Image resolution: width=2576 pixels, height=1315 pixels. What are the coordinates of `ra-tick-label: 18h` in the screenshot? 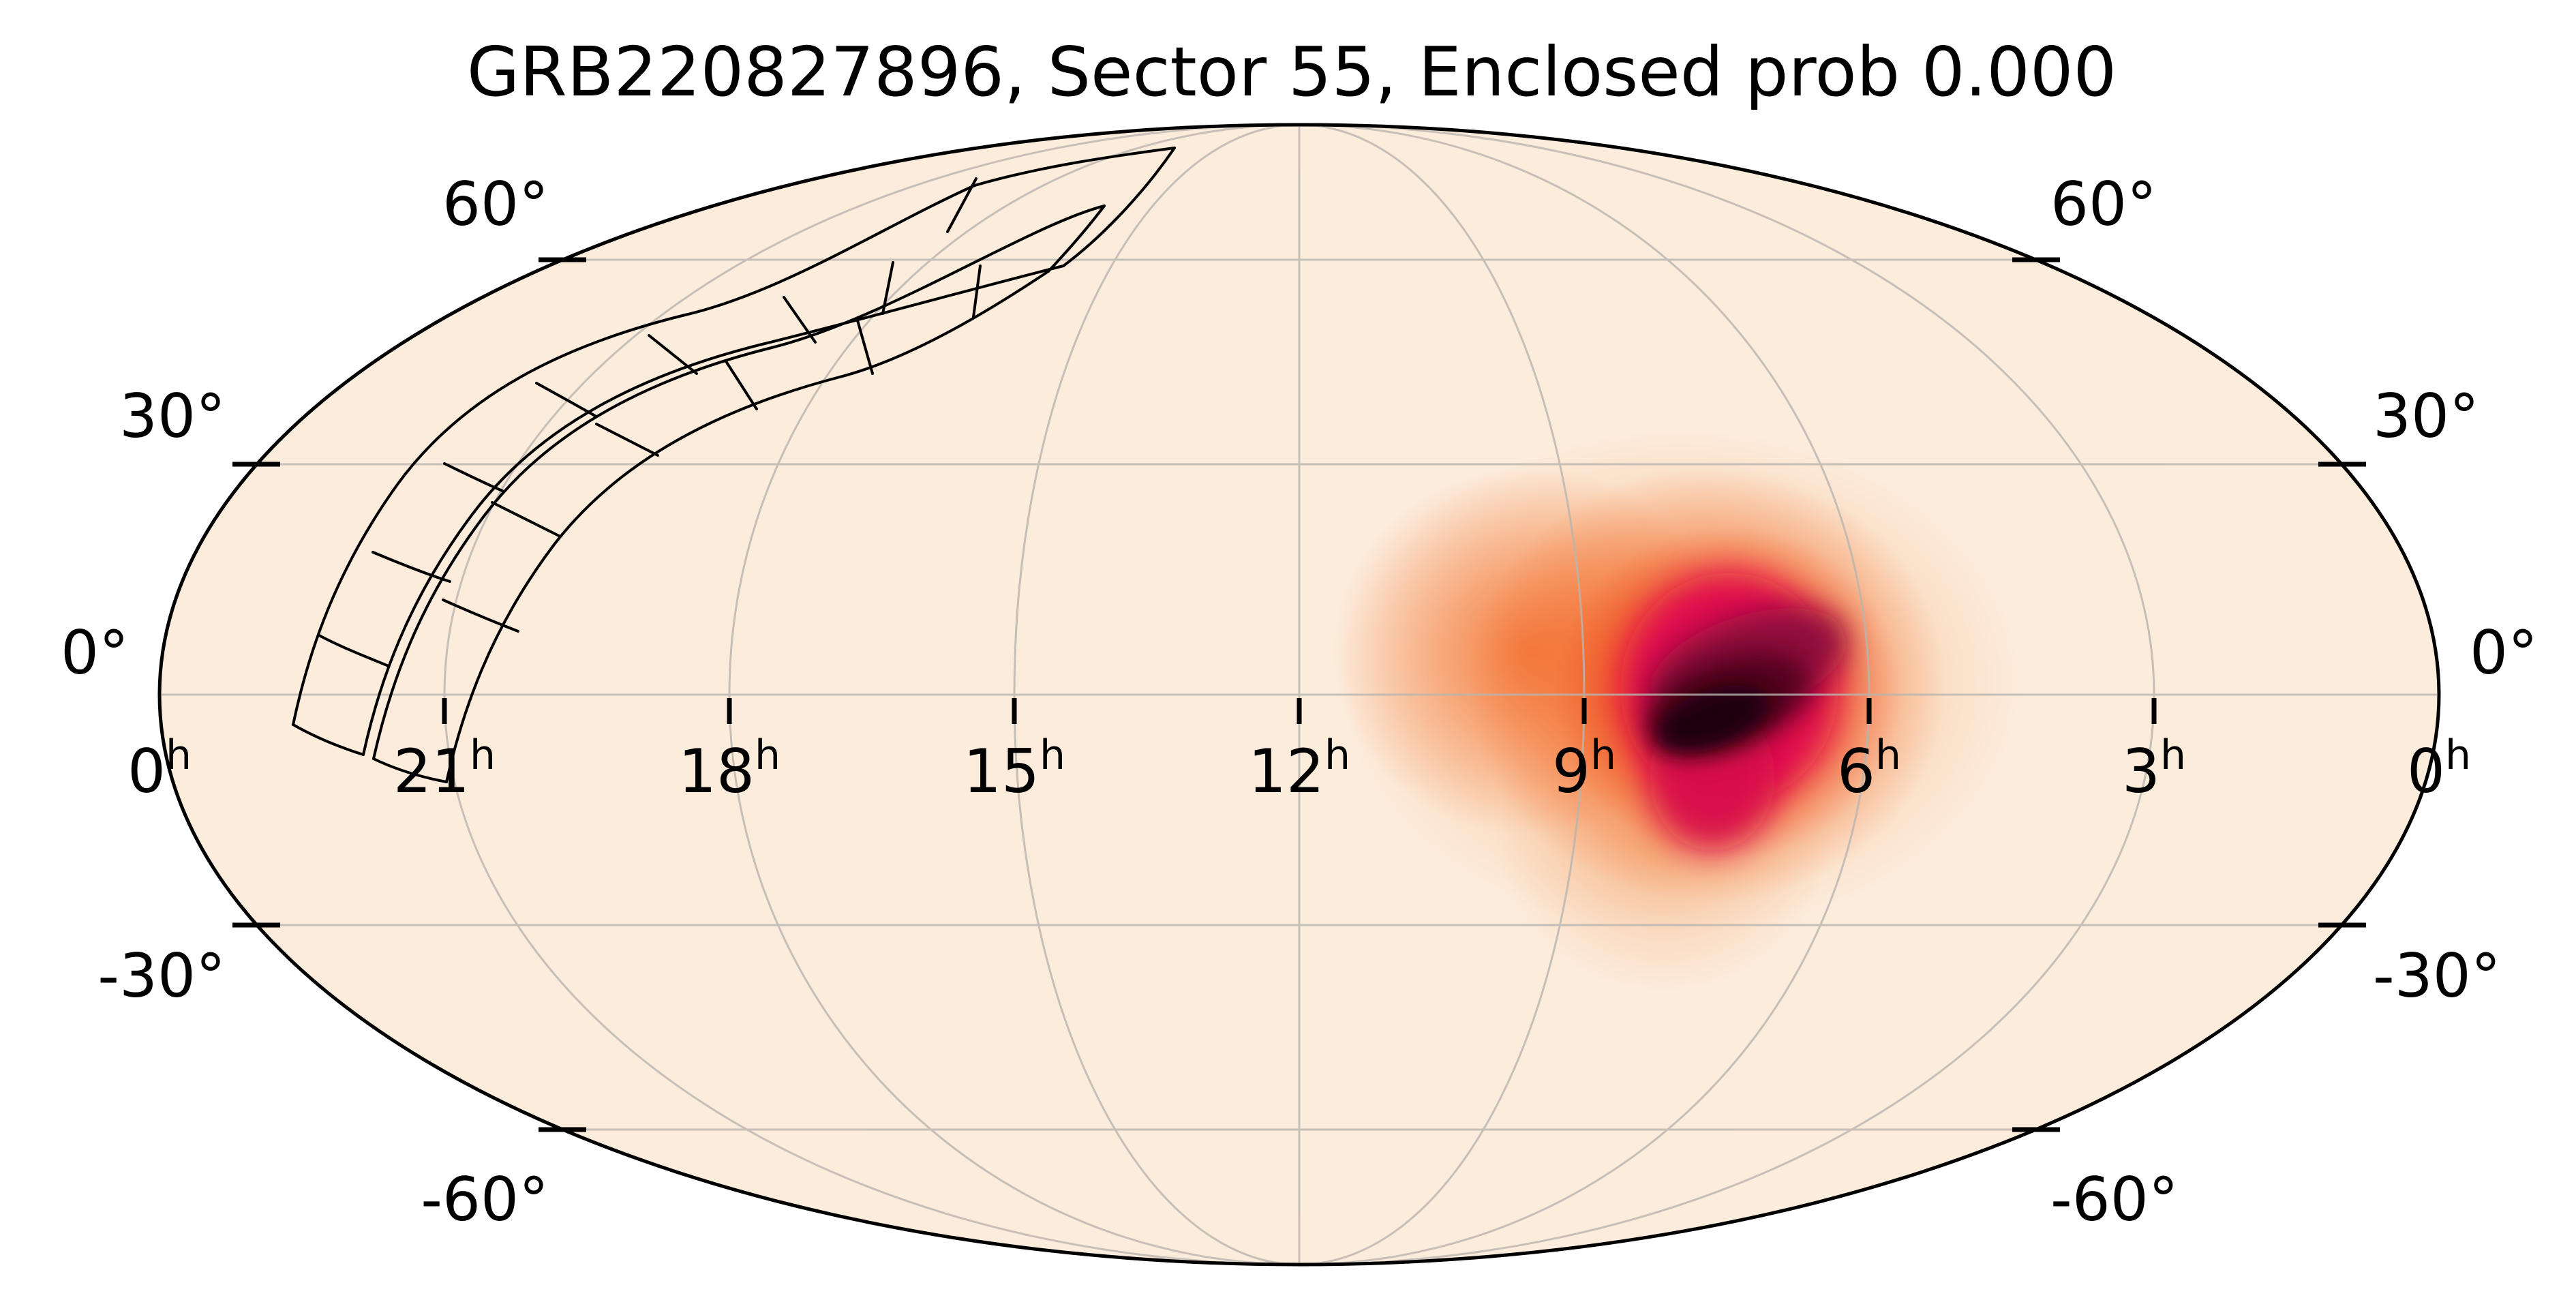 It's located at (729, 768).